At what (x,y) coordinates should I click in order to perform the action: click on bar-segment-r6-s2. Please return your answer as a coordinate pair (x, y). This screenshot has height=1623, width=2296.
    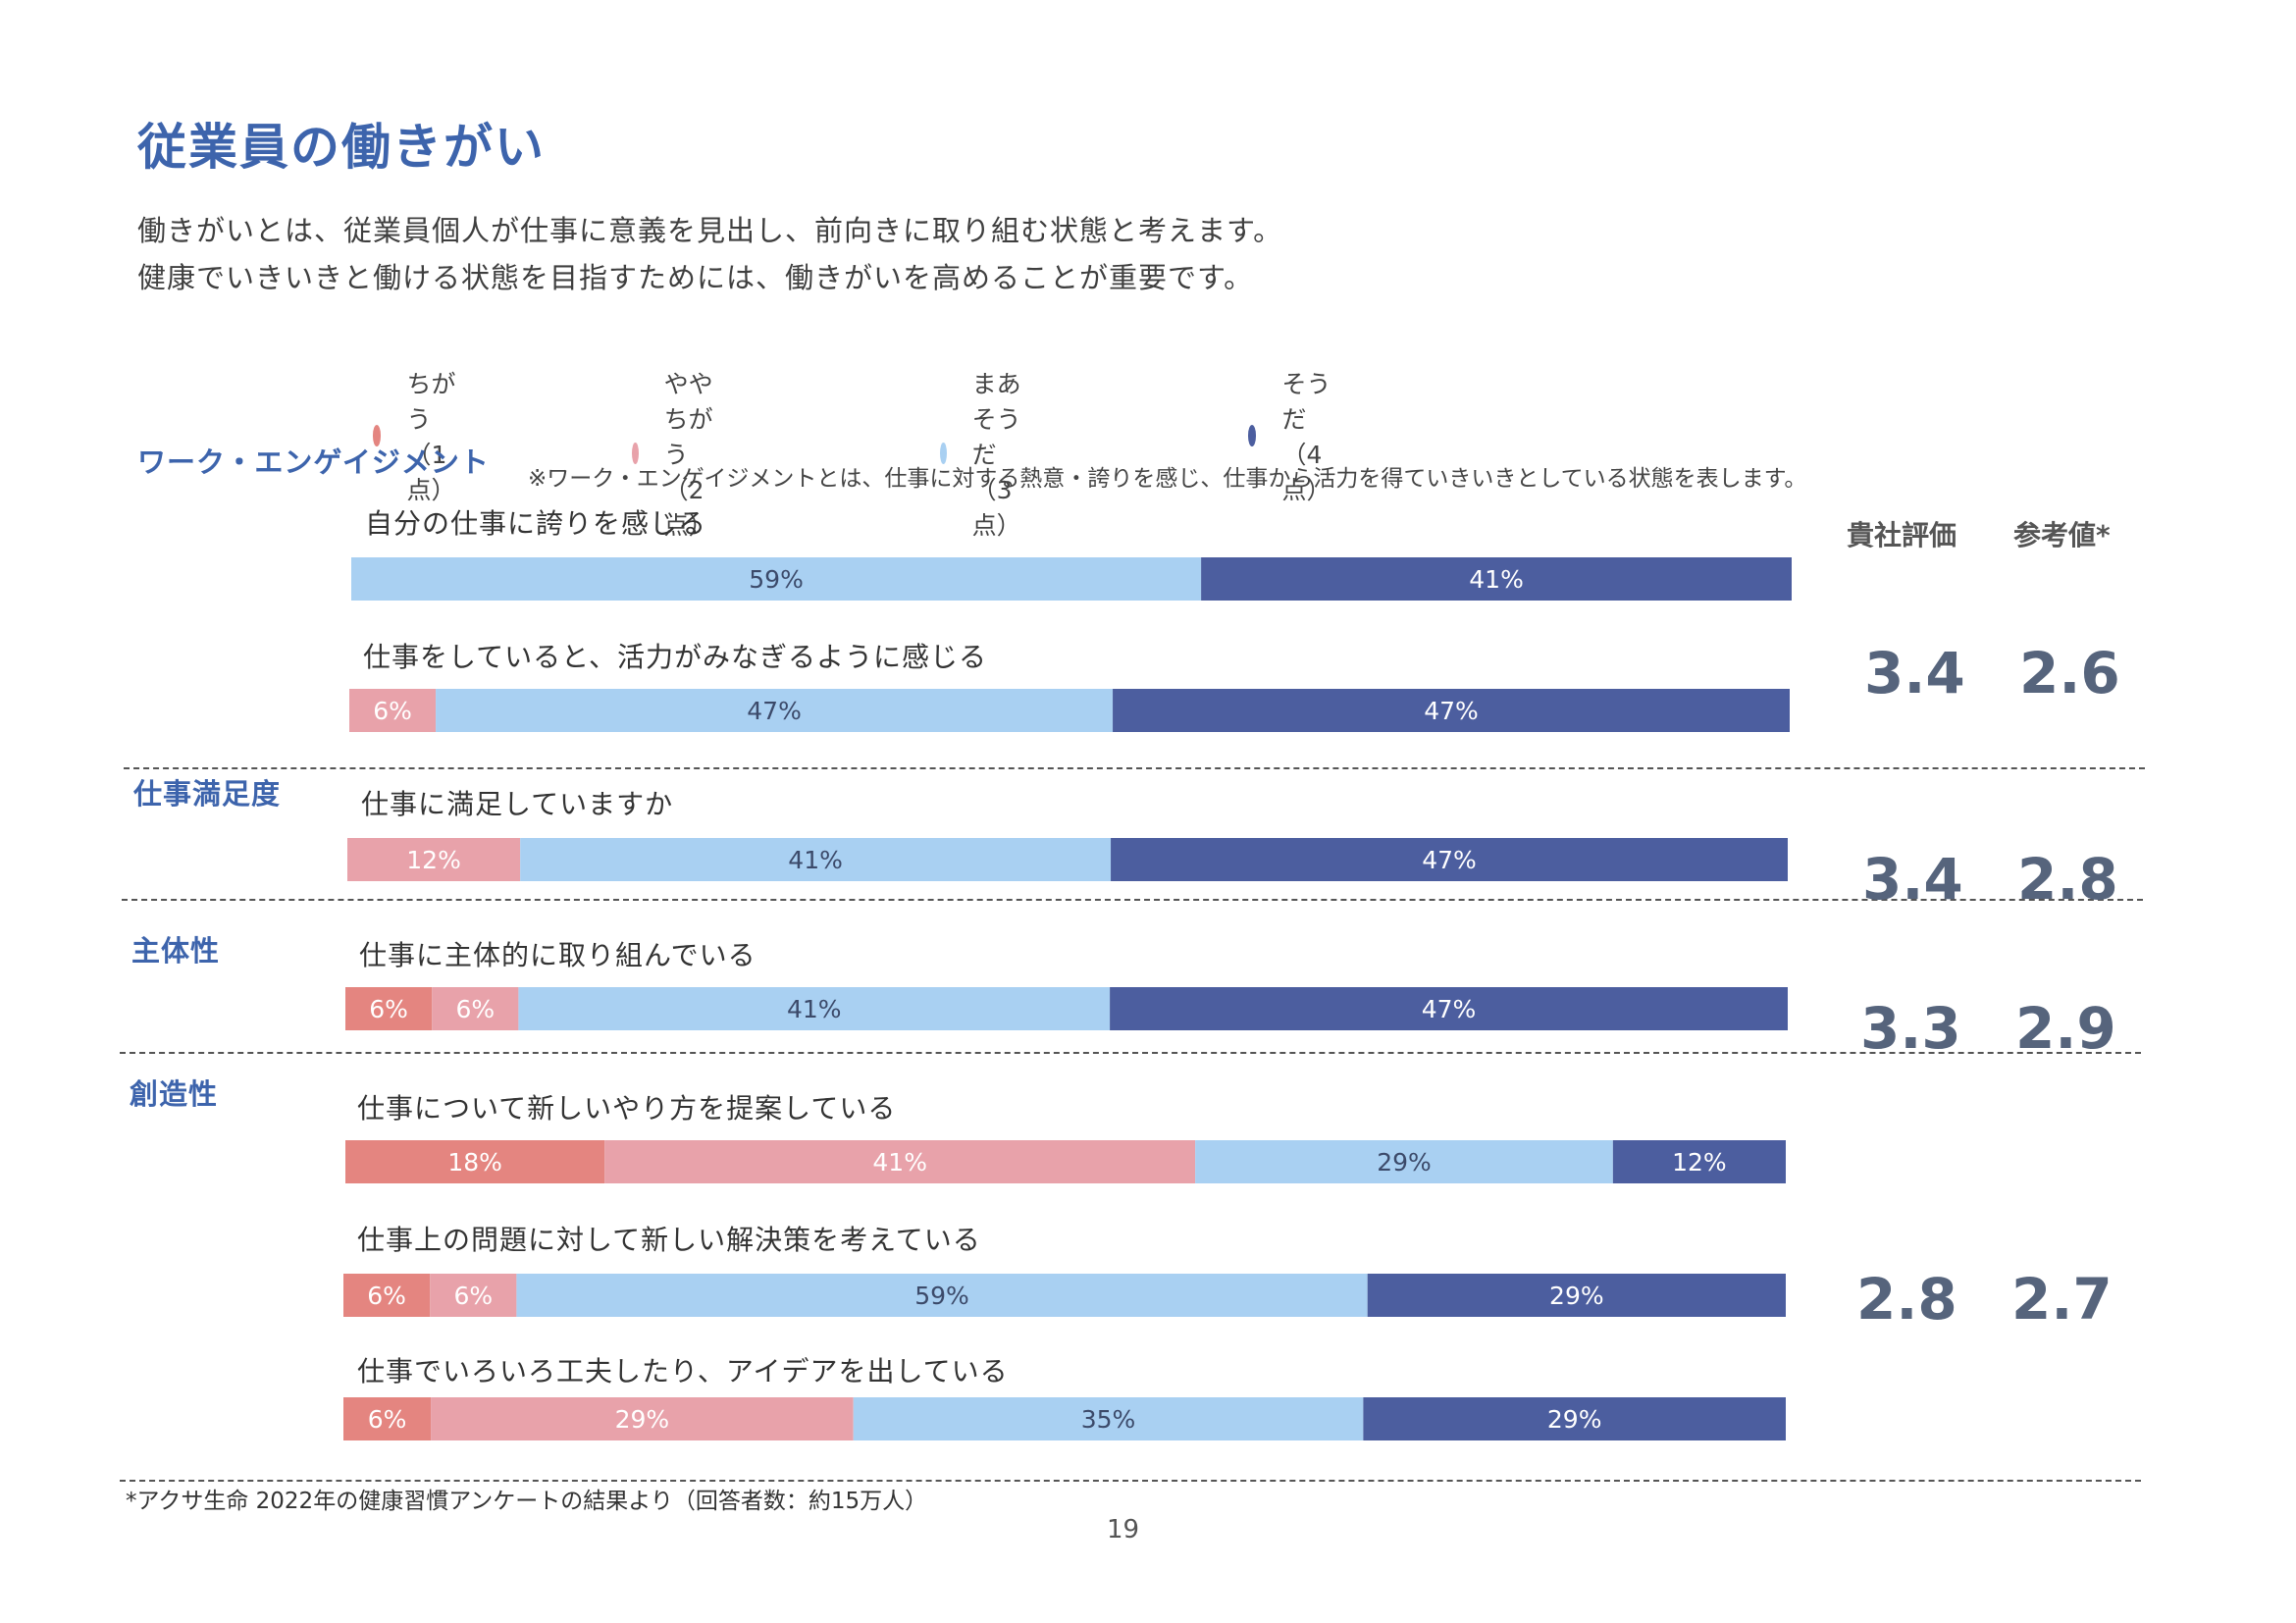
    Looking at the image, I should click on (473, 1295).